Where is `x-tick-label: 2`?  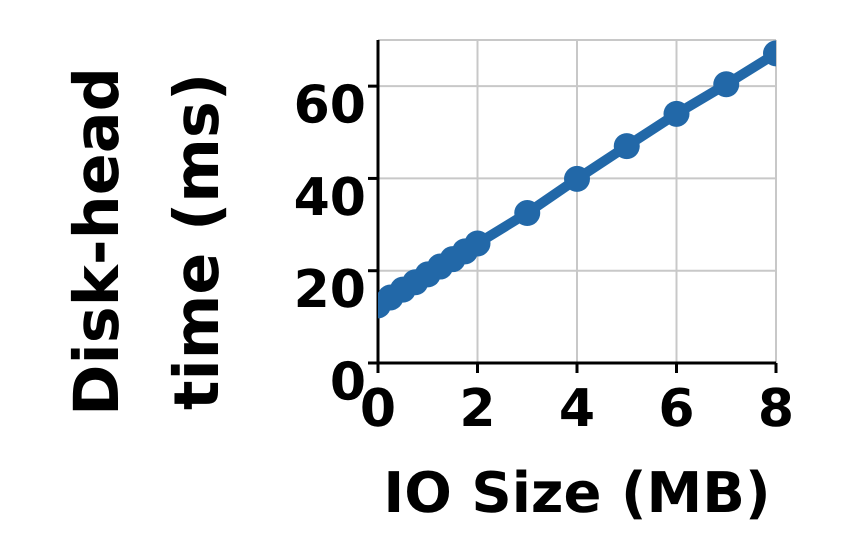 x-tick-label: 2 is located at coordinates (477, 408).